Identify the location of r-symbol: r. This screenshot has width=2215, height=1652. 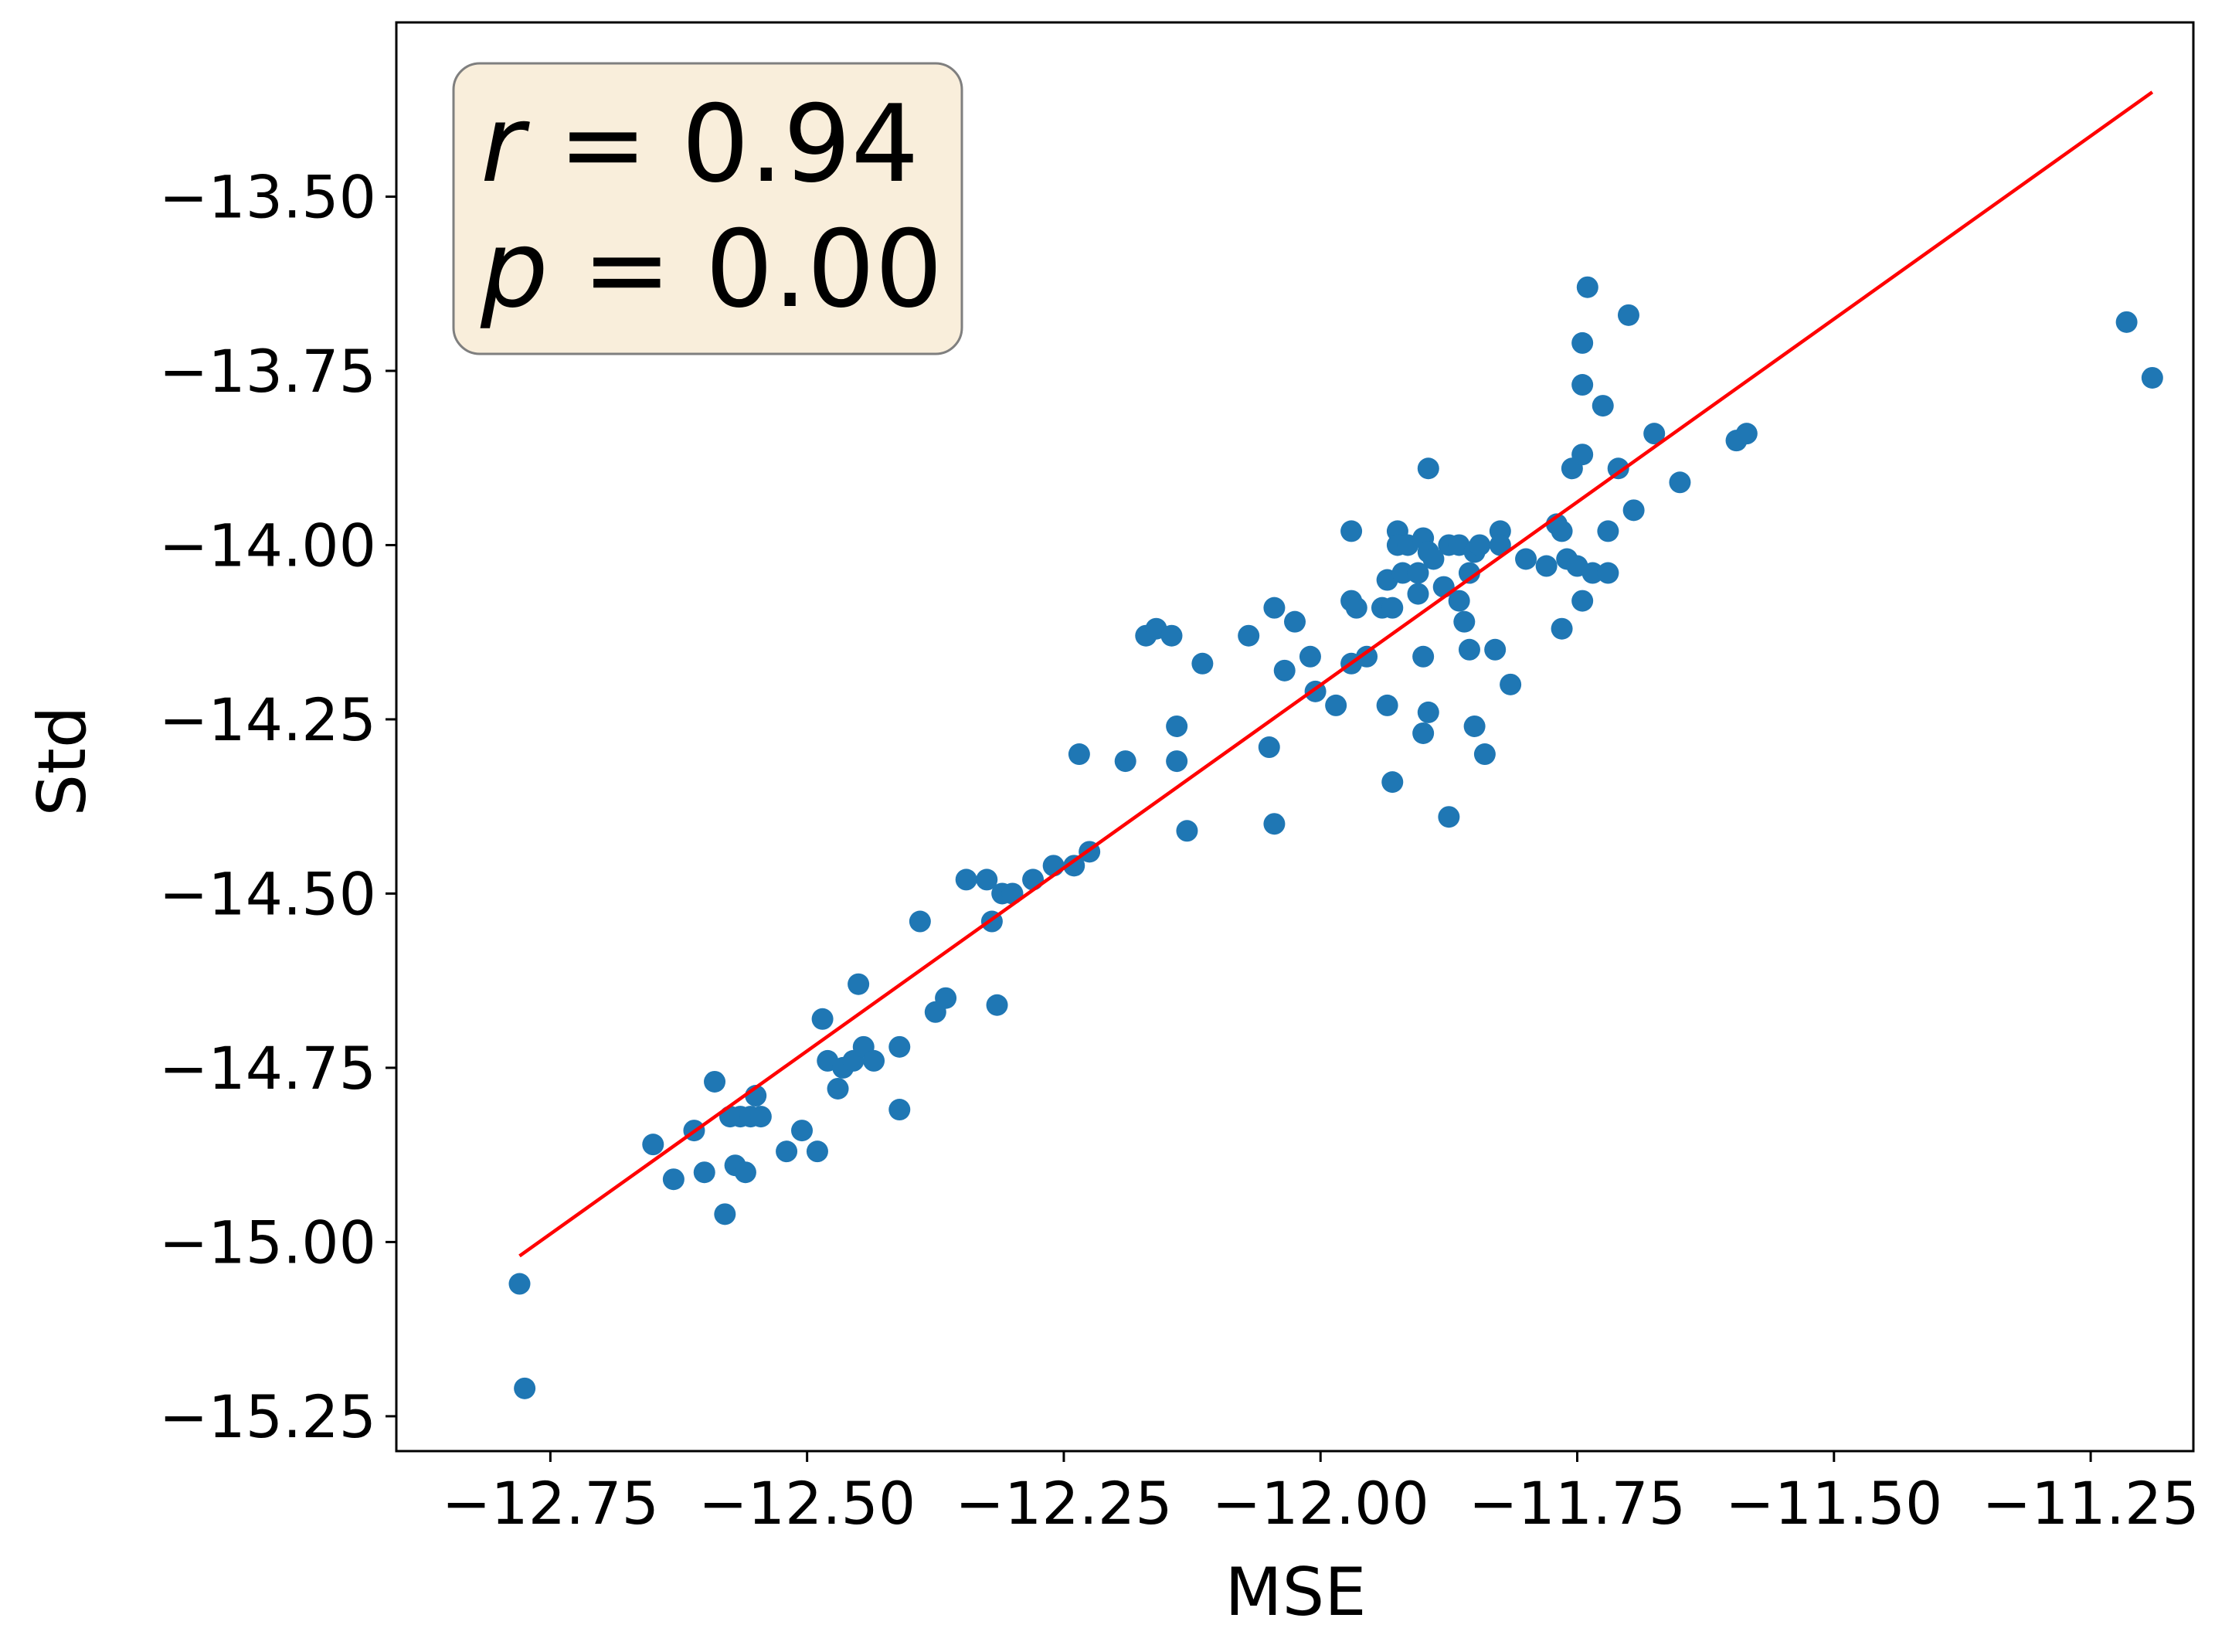
(505, 144).